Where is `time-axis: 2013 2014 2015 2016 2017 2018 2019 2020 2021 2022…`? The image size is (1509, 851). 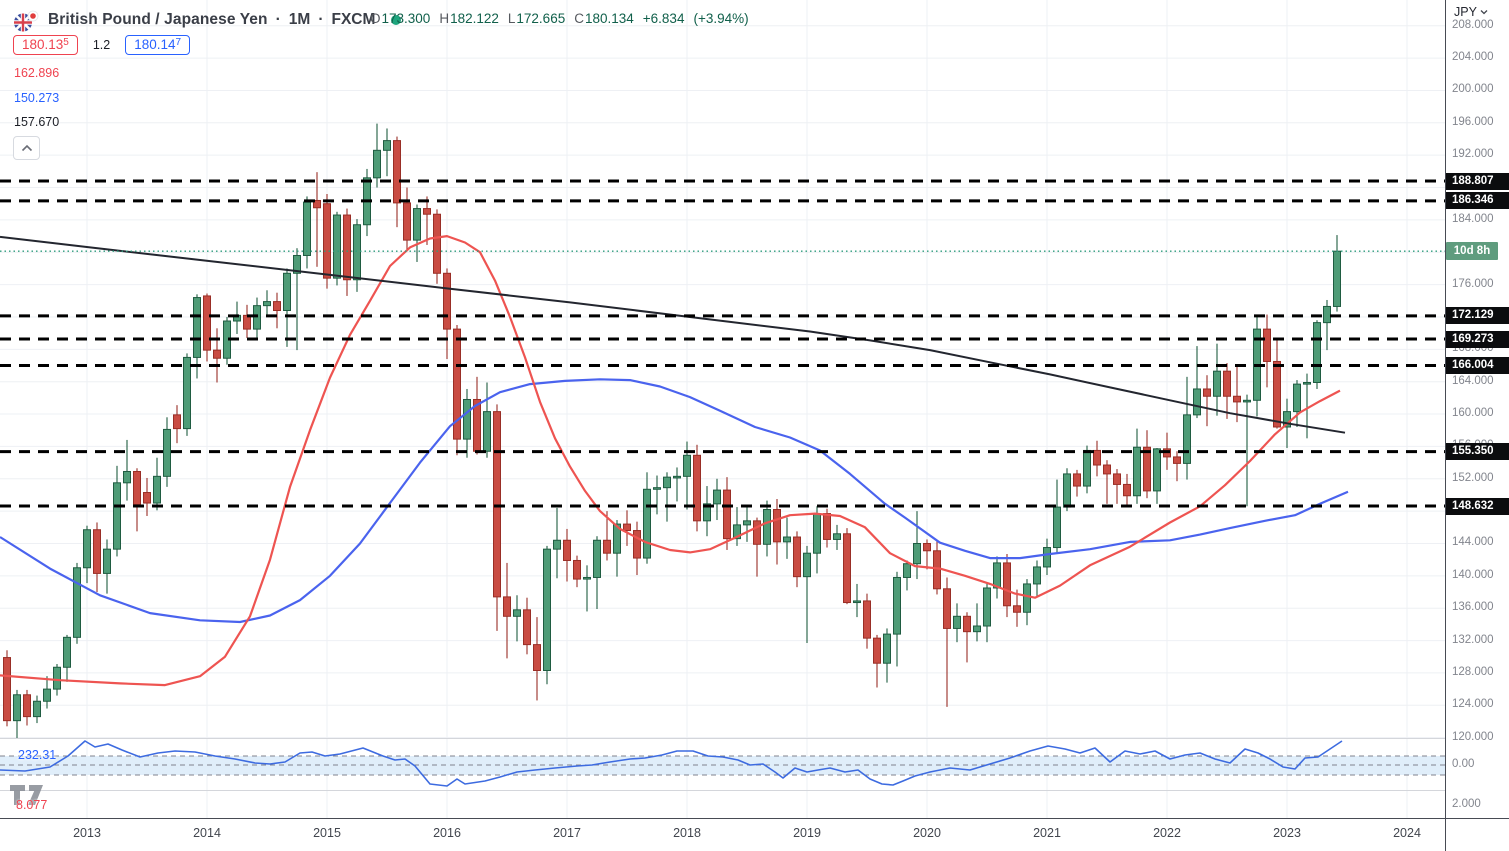
time-axis: 2013 2014 2015 2016 2017 2018 2019 2020 2021 2022… is located at coordinates (754, 834).